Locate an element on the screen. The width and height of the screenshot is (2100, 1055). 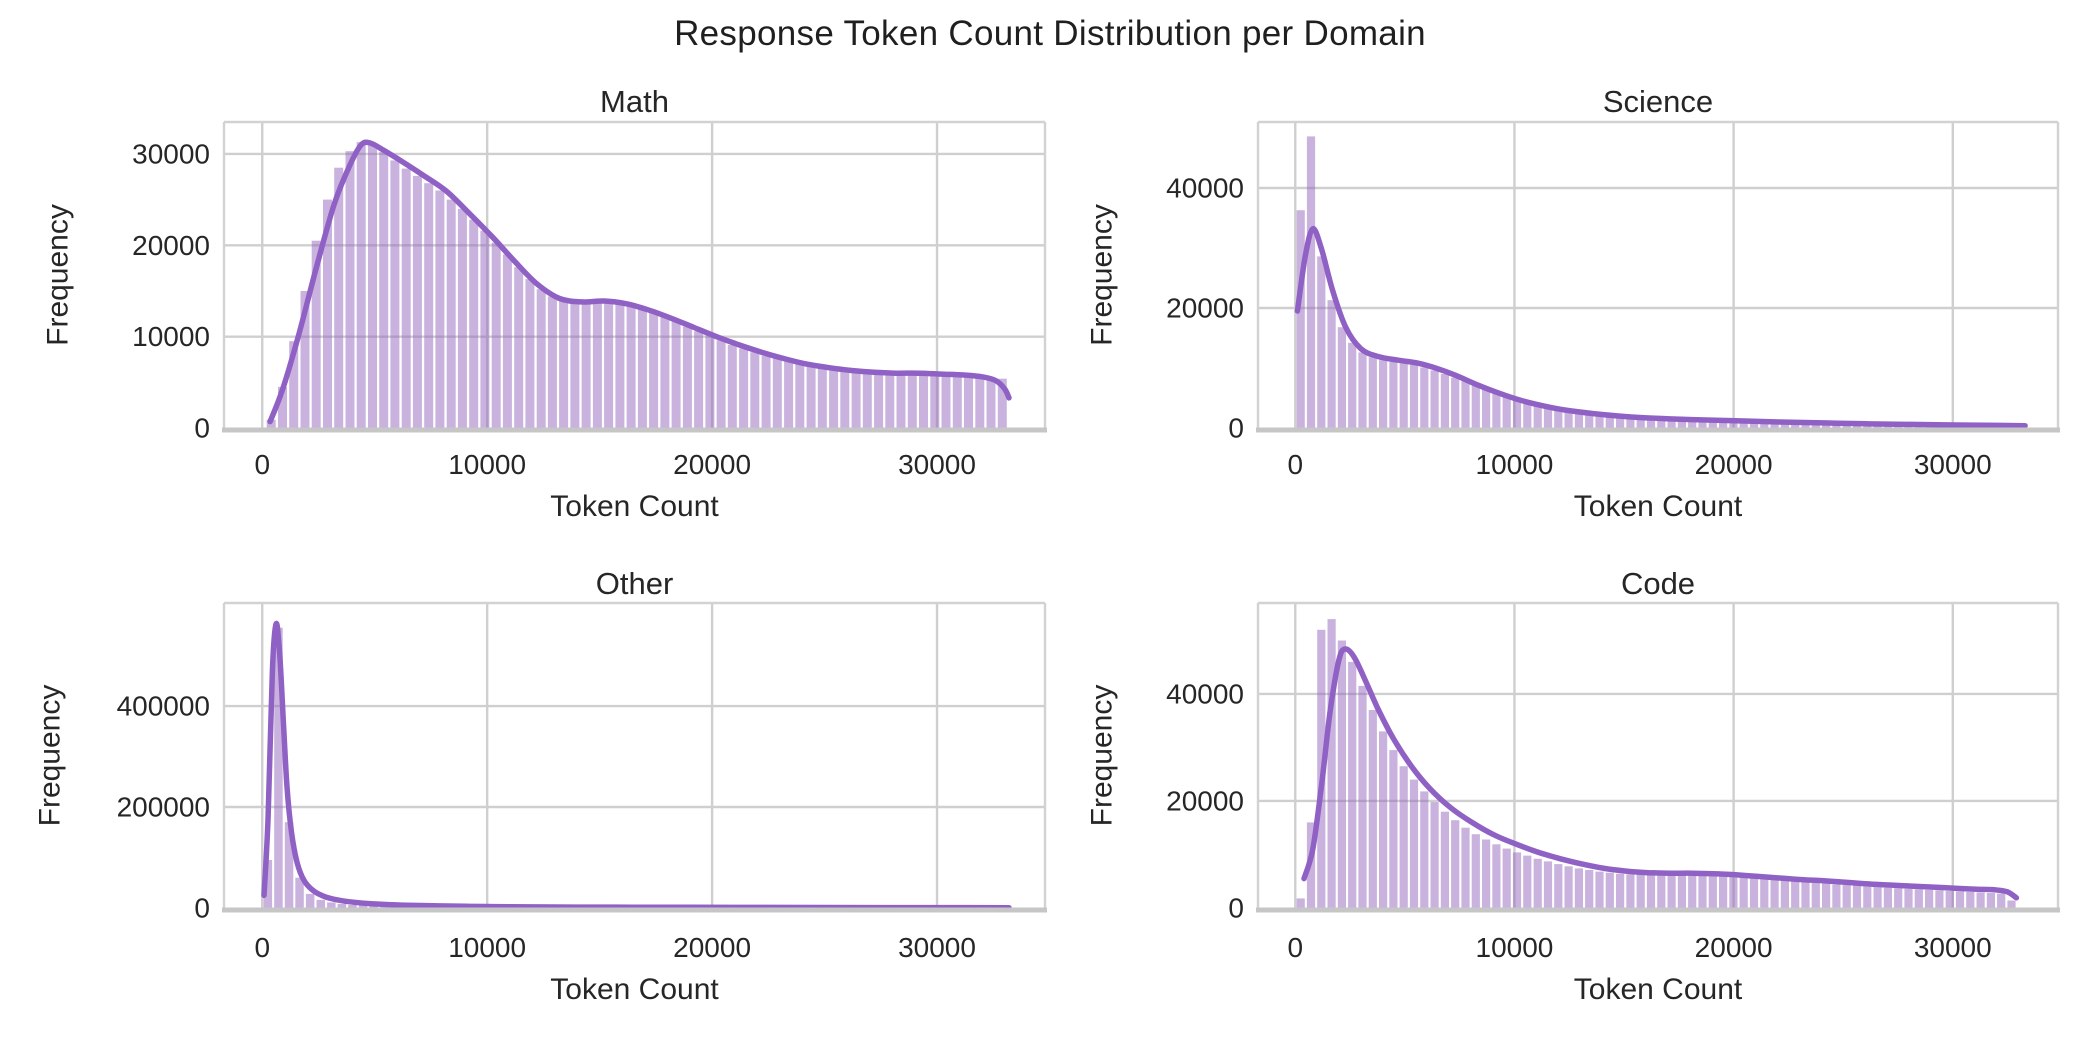
x-tick-label: 0 is located at coordinates (262, 947).